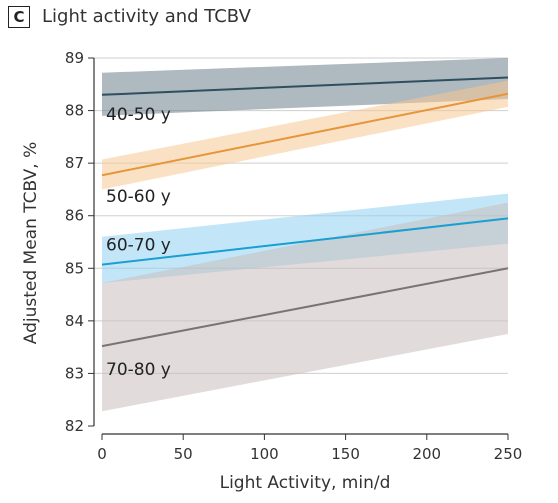 The image size is (558, 503). Describe the element at coordinates (31, 243) in the screenshot. I see `y-axis-title: Adjusted Mean TCBV, %` at that location.